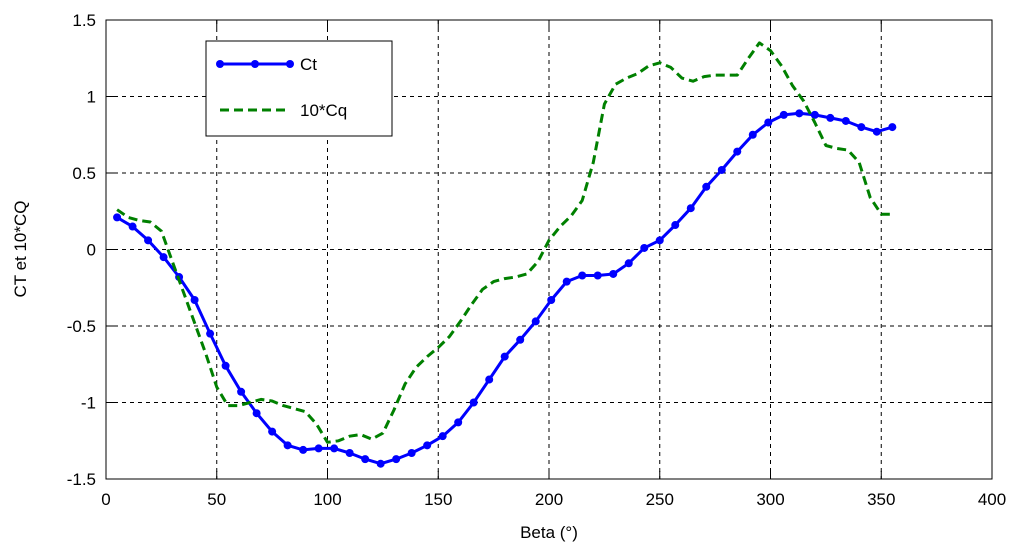 Image resolution: width=1018 pixels, height=548 pixels. What do you see at coordinates (549, 532) in the screenshot?
I see `x-axis-label: Beta (°)` at bounding box center [549, 532].